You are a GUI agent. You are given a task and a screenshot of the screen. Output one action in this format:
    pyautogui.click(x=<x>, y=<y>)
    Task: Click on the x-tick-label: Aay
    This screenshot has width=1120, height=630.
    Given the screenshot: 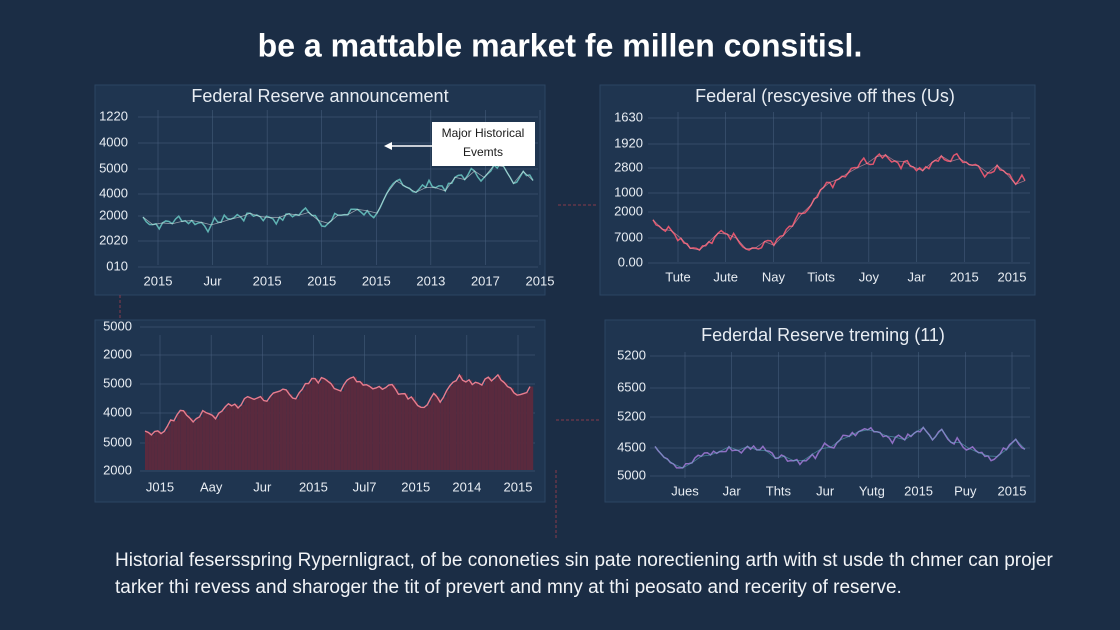 What is the action you would take?
    pyautogui.click(x=211, y=486)
    